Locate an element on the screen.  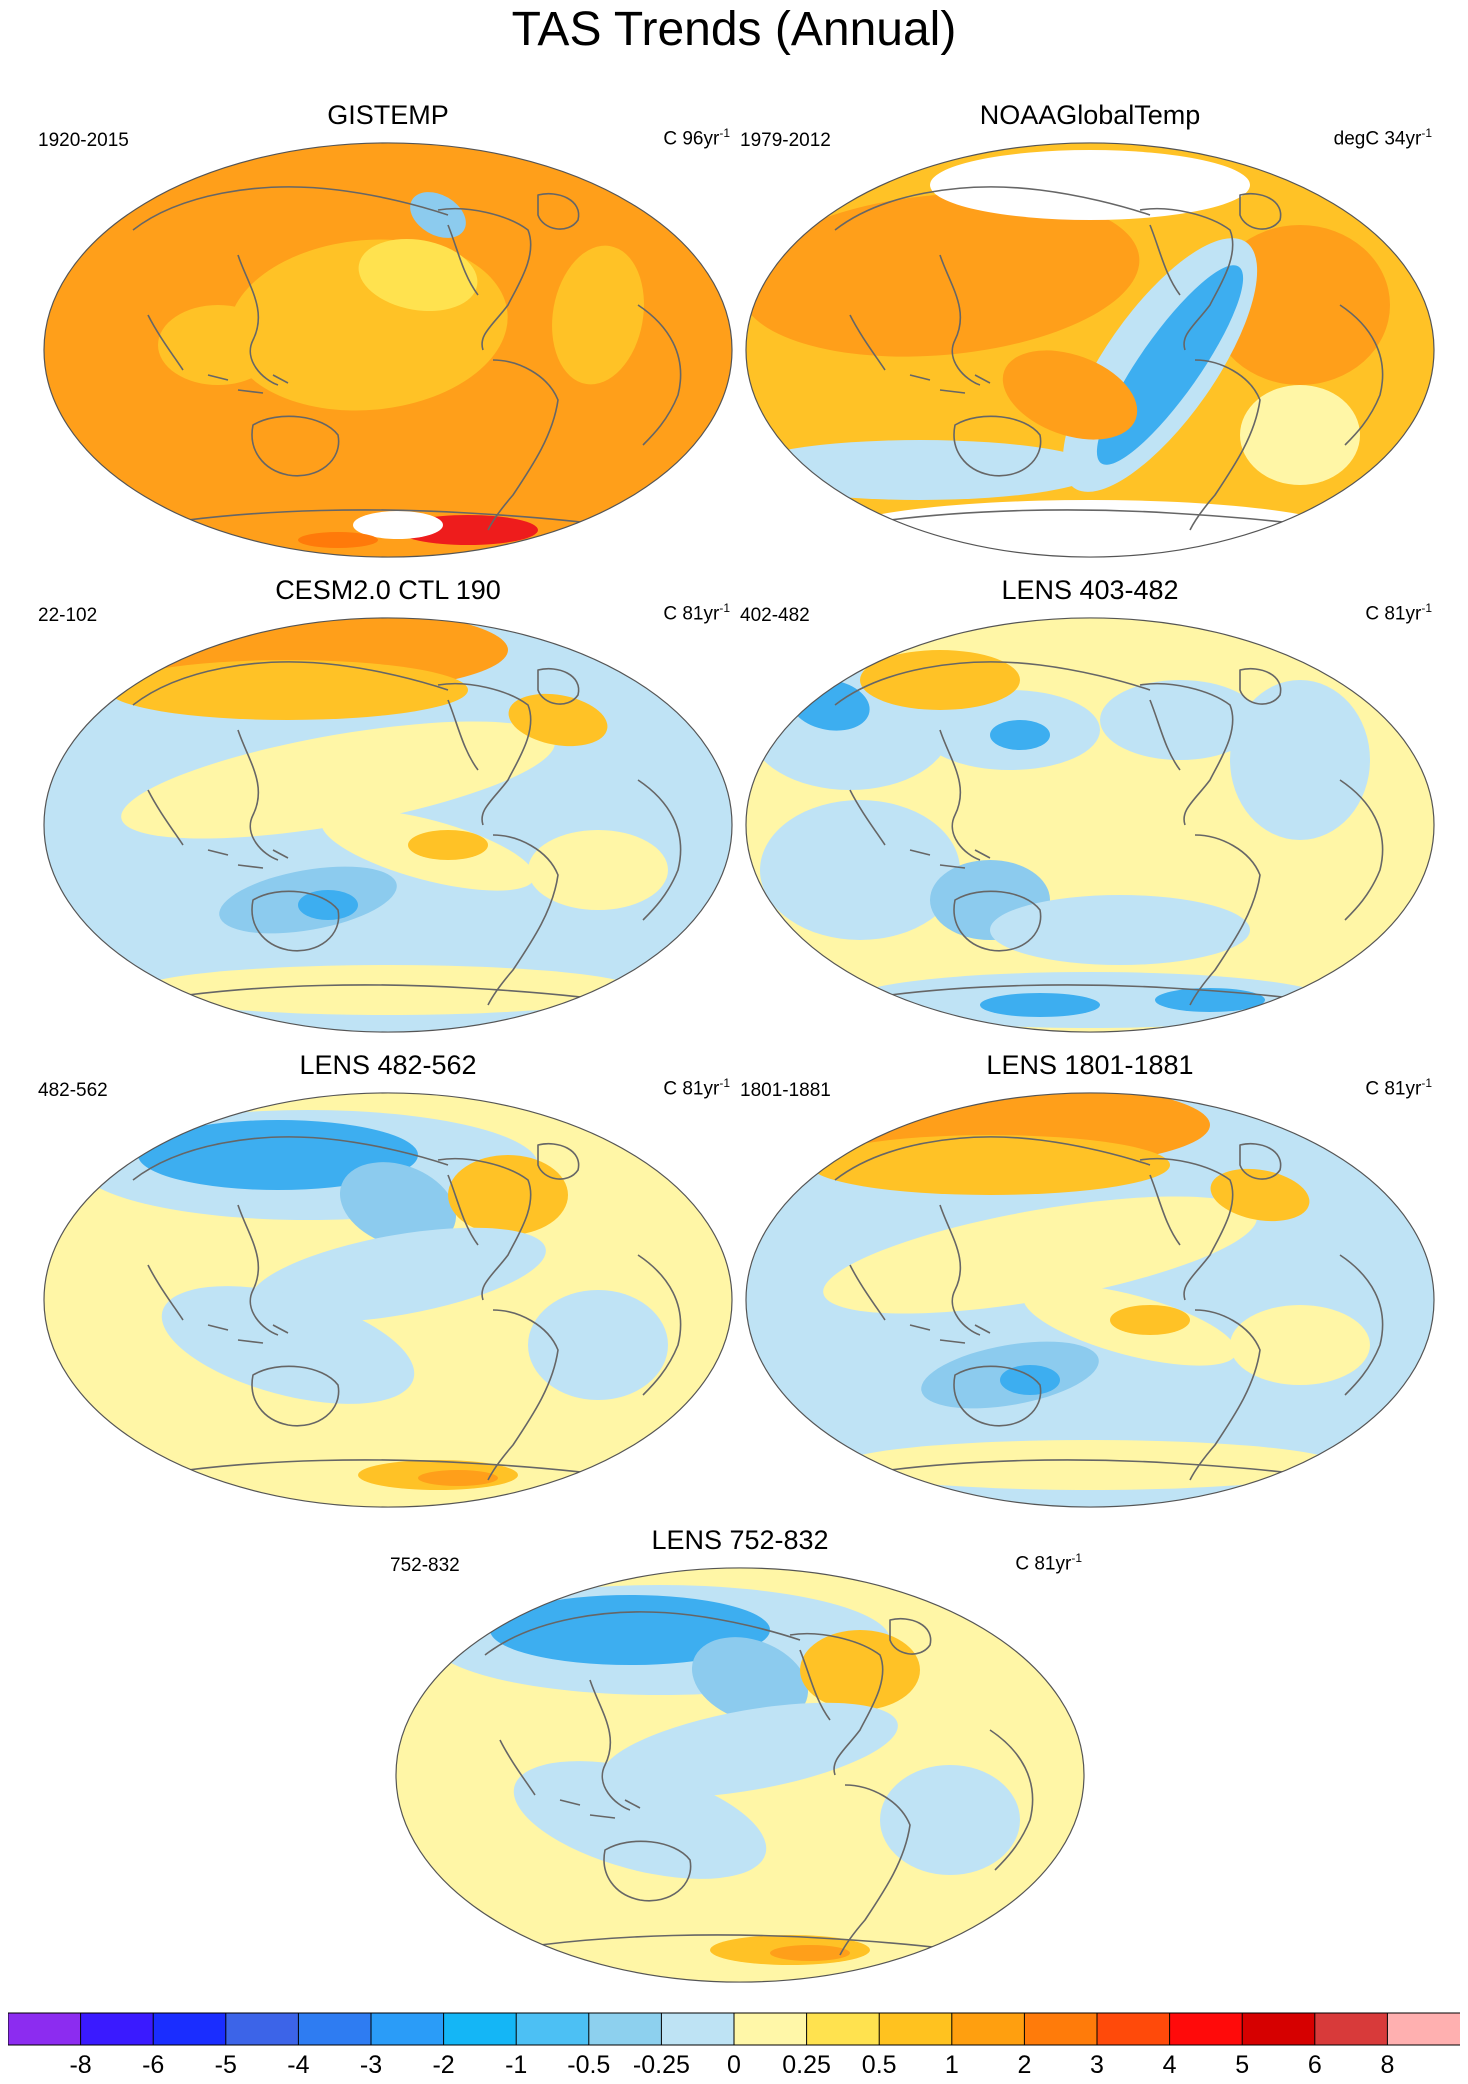
panel-noaaglobaltemp: NOAAGlobalTemp 1979-2012 degC 34yr-1 is located at coordinates (1090, 335).